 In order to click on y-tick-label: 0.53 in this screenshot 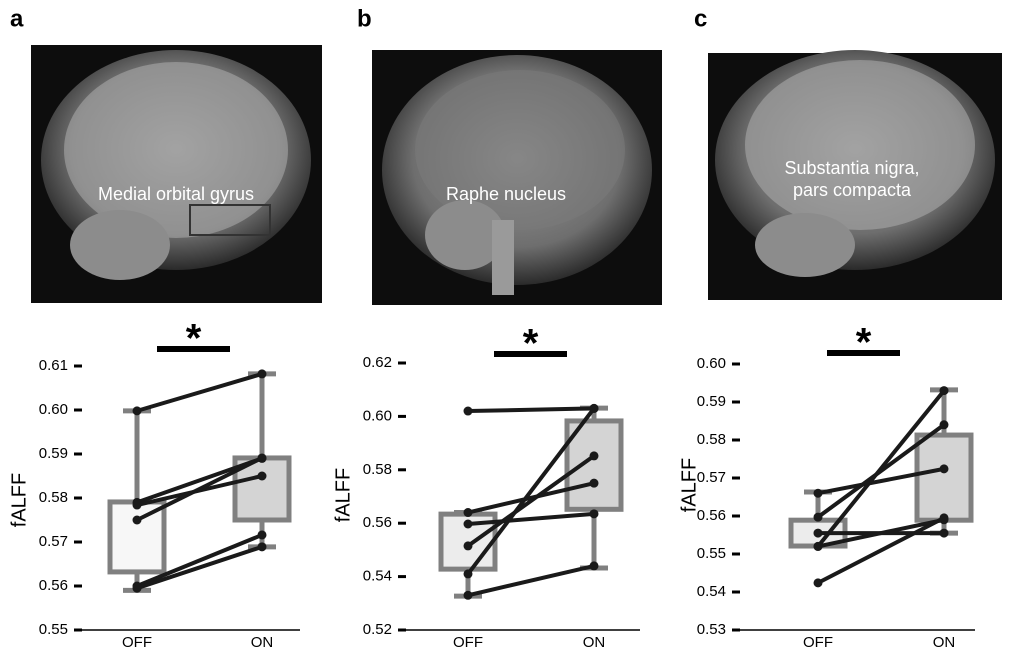, I will do `click(711, 629)`.